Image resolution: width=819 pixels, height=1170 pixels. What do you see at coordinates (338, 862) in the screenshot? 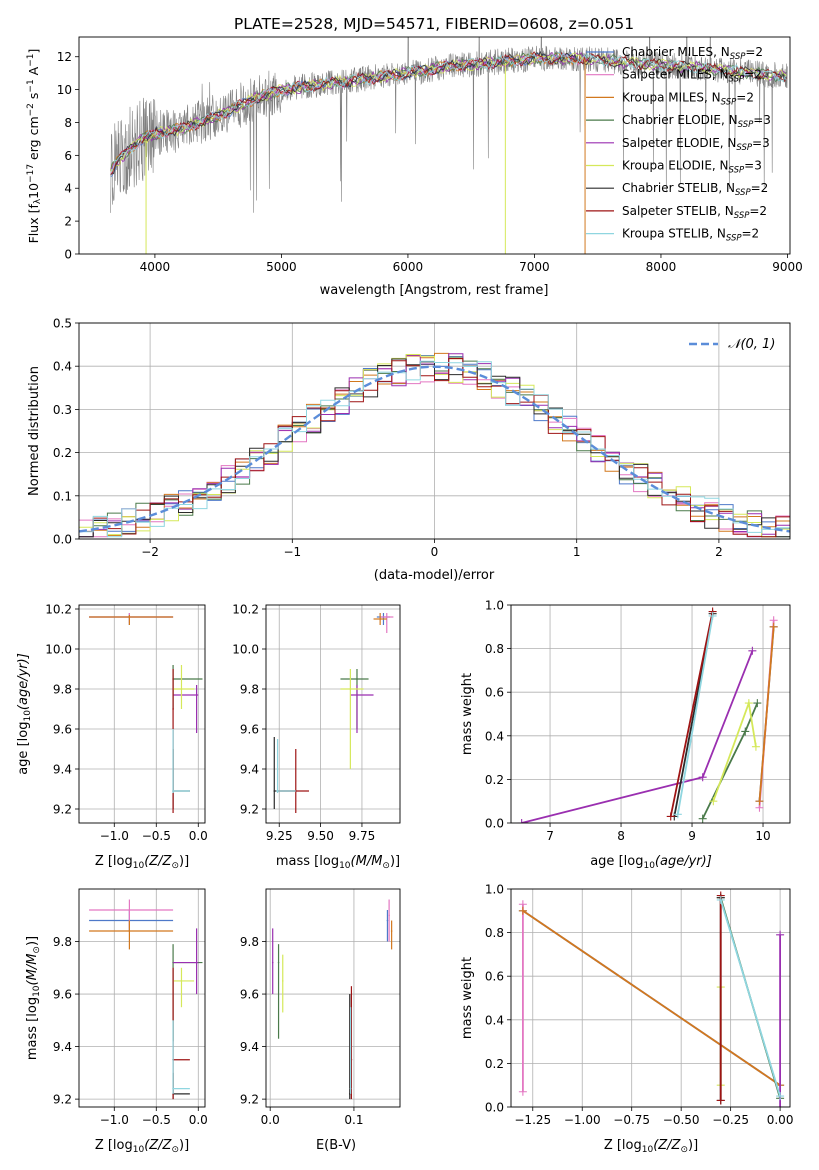
I see `age-mass-xlabel: mass [log10(M/M⊙)]` at bounding box center [338, 862].